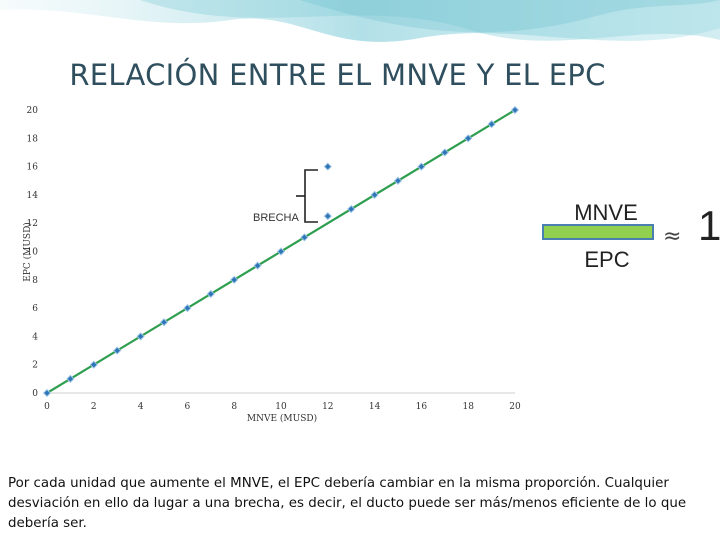 Image resolution: width=720 pixels, height=540 pixels. What do you see at coordinates (327, 407) in the screenshot?
I see `x-tick-label: 12` at bounding box center [327, 407].